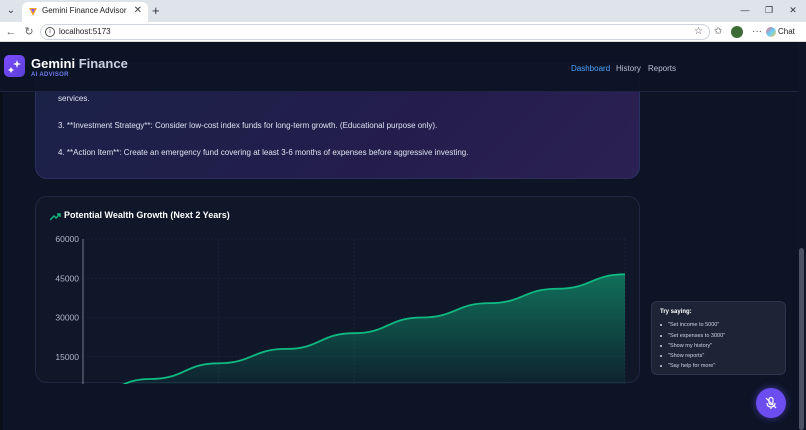 Image resolution: width=806 pixels, height=430 pixels. I want to click on chat-label: Chat, so click(786, 31).